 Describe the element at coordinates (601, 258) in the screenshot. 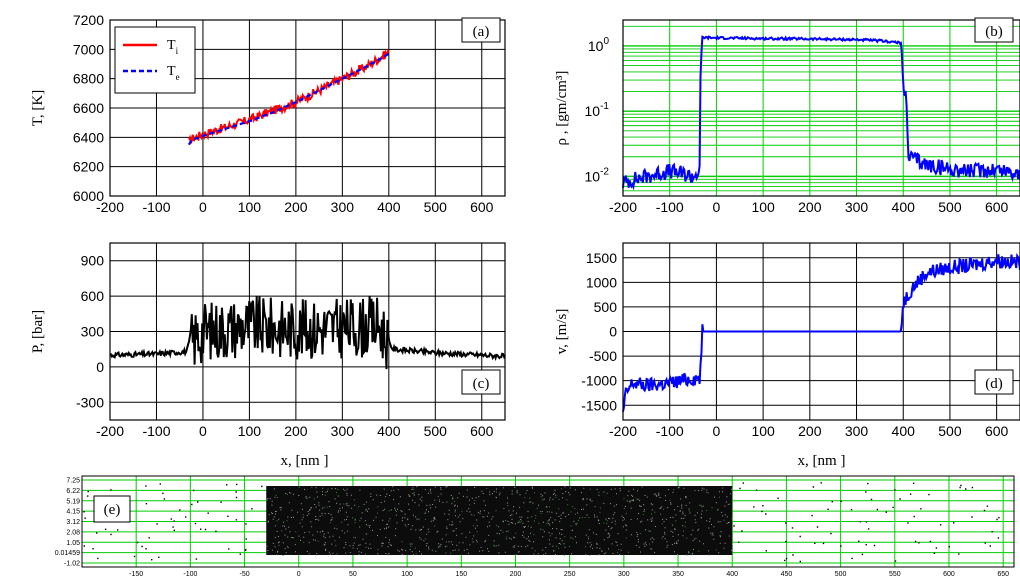

I see `y-tick-label: 1500` at that location.